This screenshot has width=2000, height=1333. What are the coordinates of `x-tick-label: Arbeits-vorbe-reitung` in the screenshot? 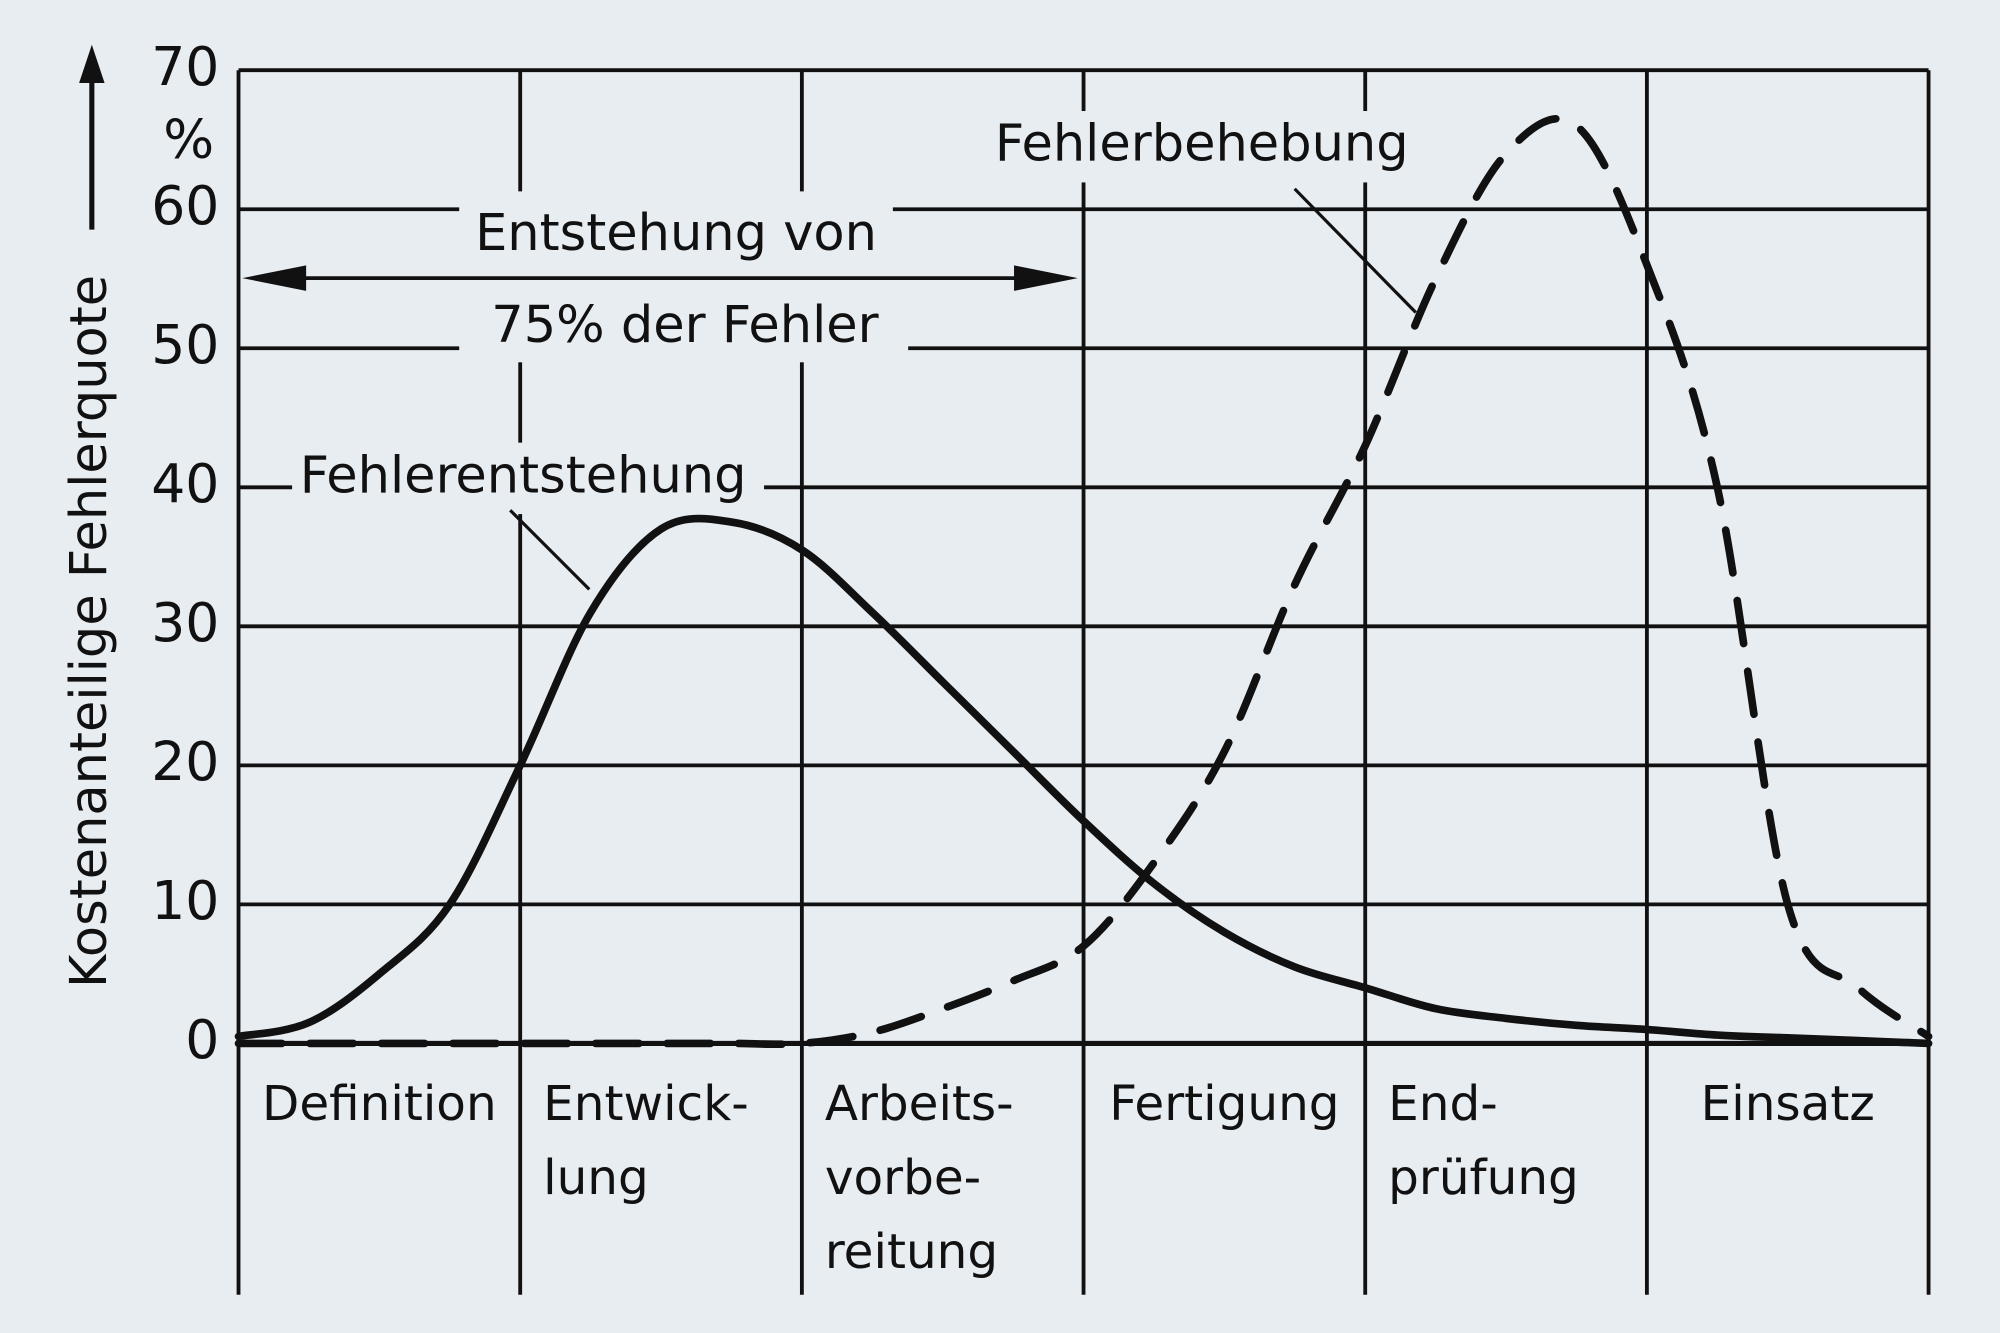 It's located at (919, 1178).